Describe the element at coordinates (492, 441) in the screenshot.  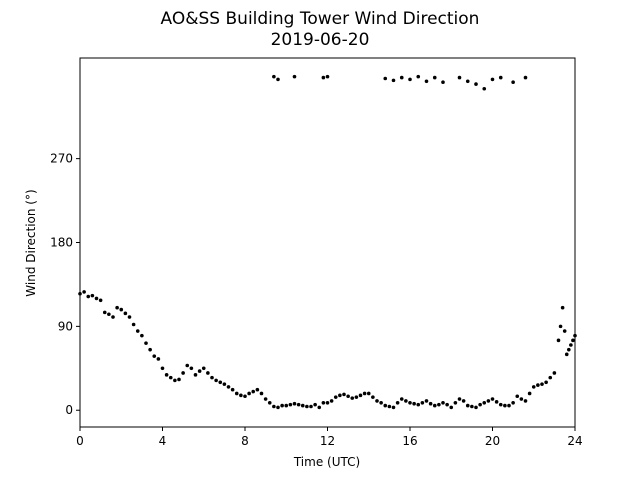
I see `x-tick-label: 20` at that location.